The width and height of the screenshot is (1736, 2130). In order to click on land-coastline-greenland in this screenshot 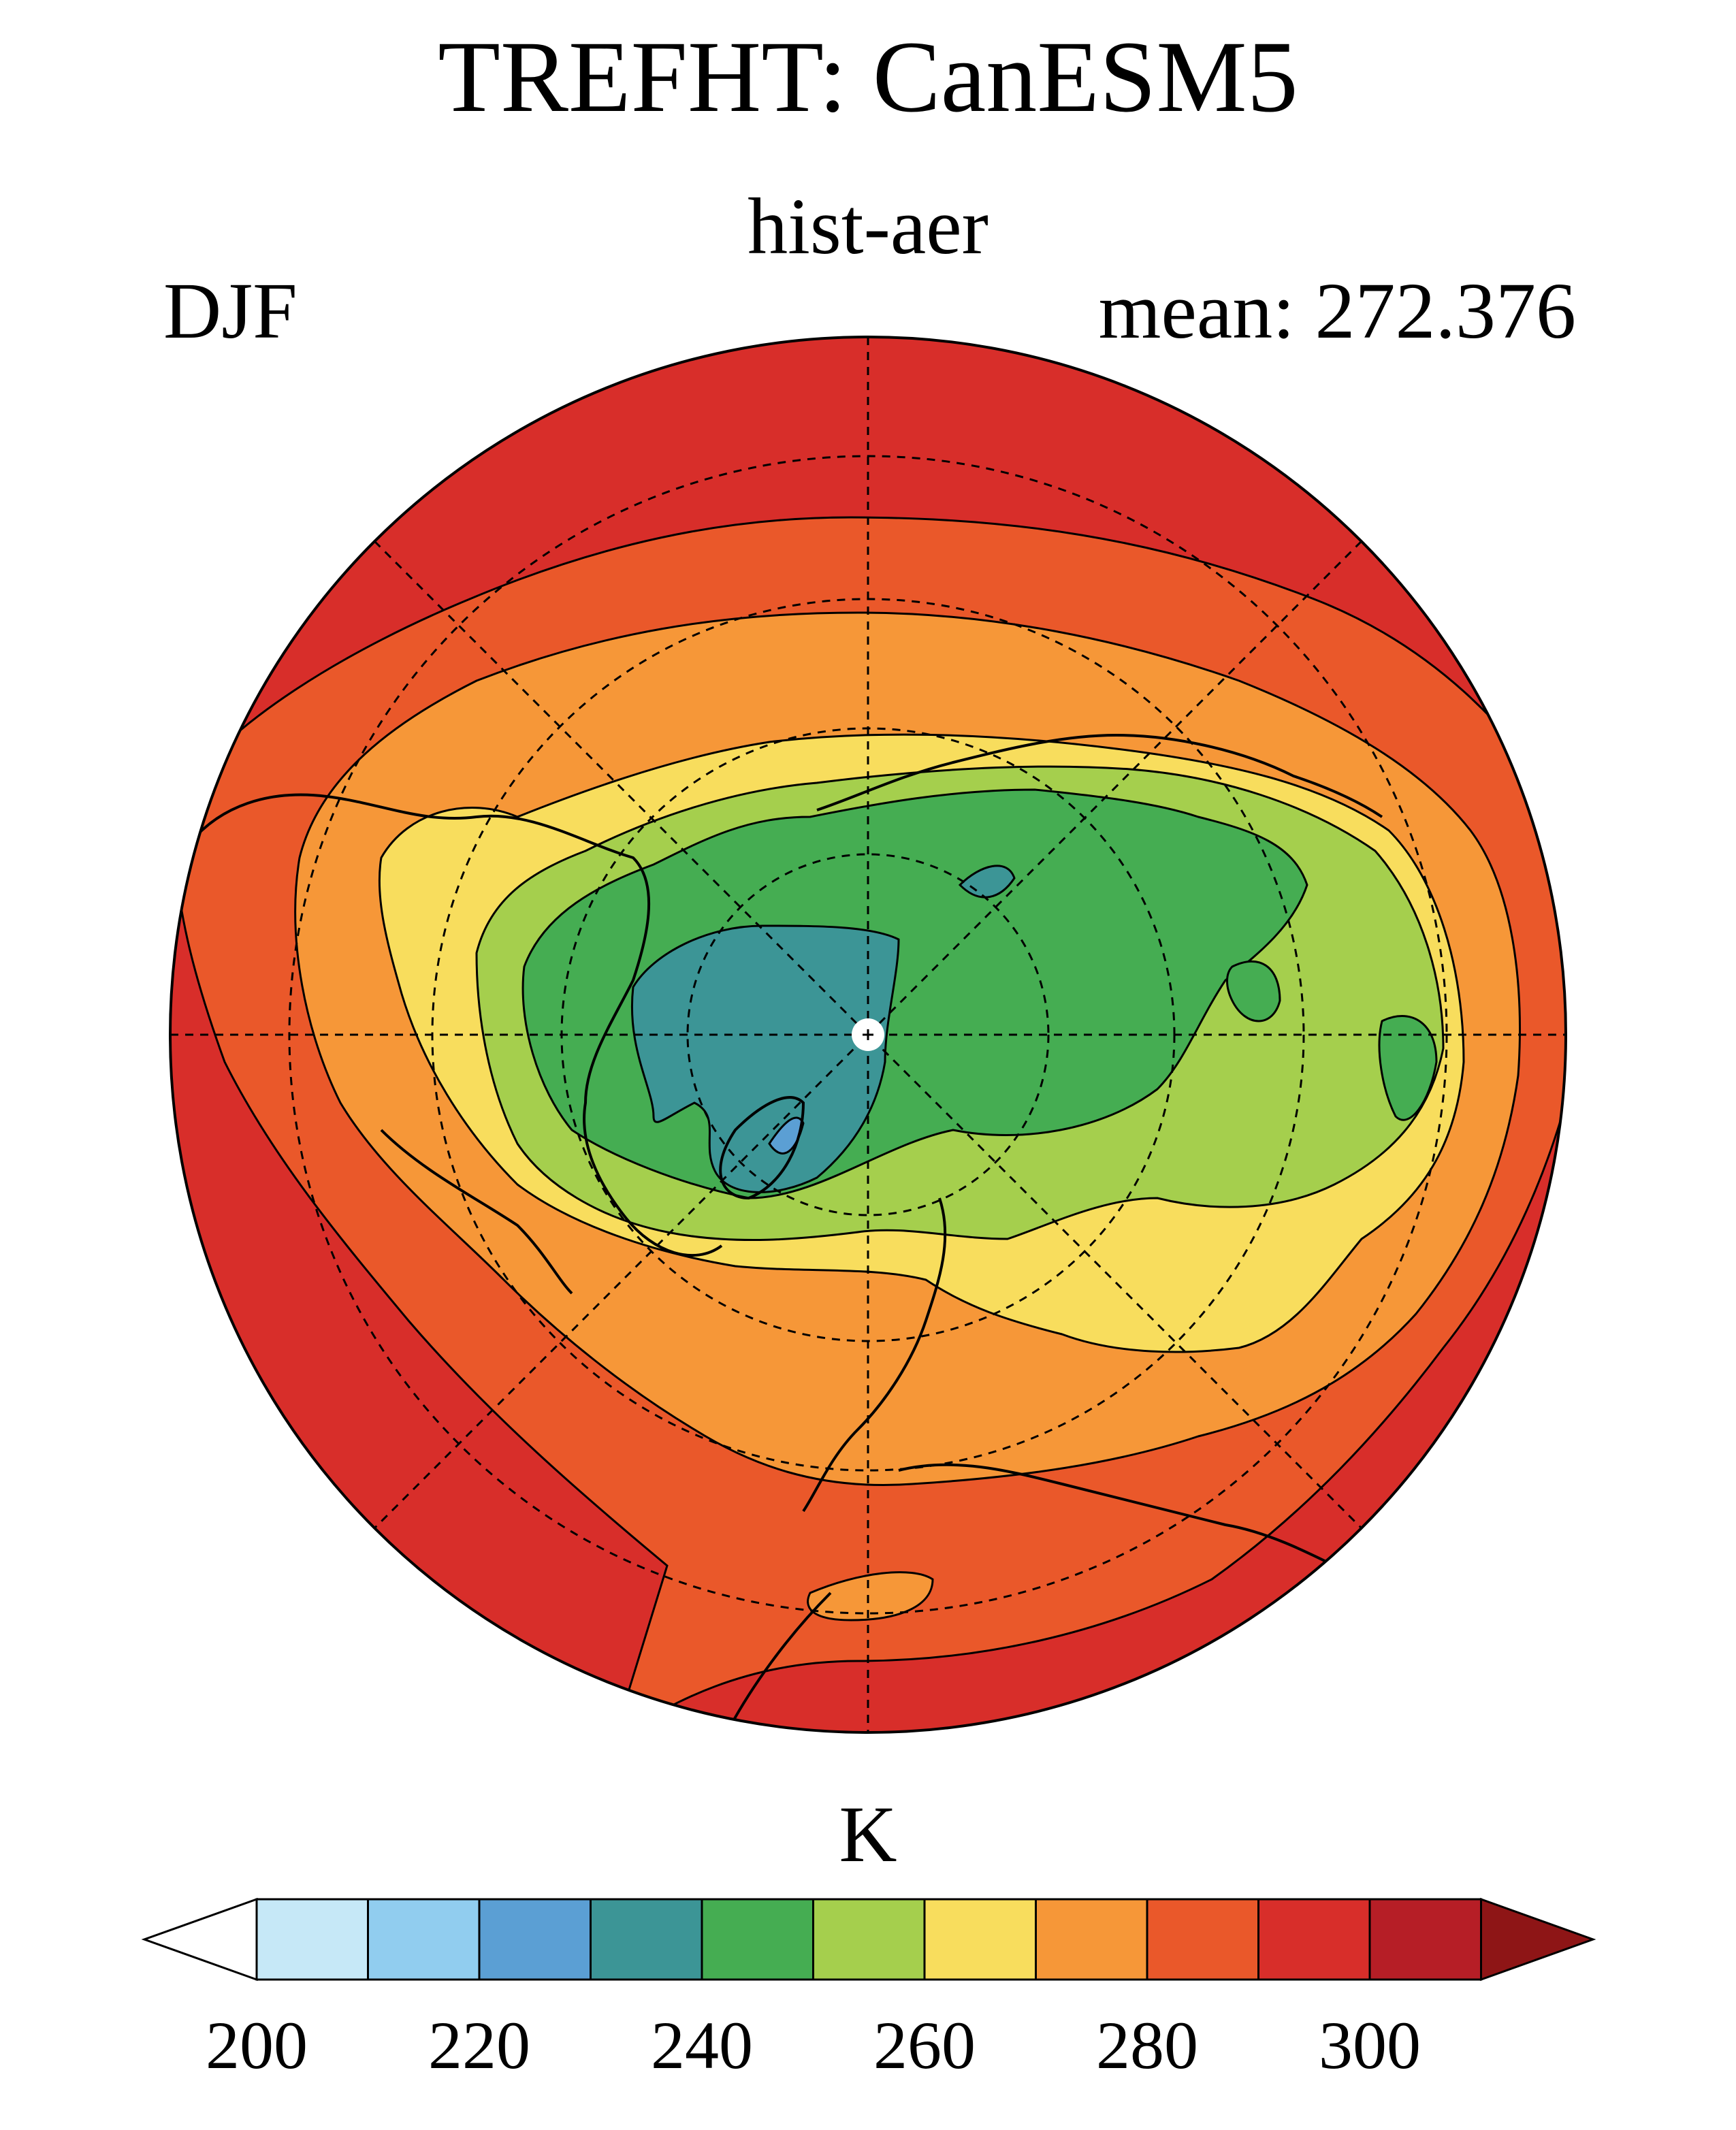, I will do `click(762, 1148)`.